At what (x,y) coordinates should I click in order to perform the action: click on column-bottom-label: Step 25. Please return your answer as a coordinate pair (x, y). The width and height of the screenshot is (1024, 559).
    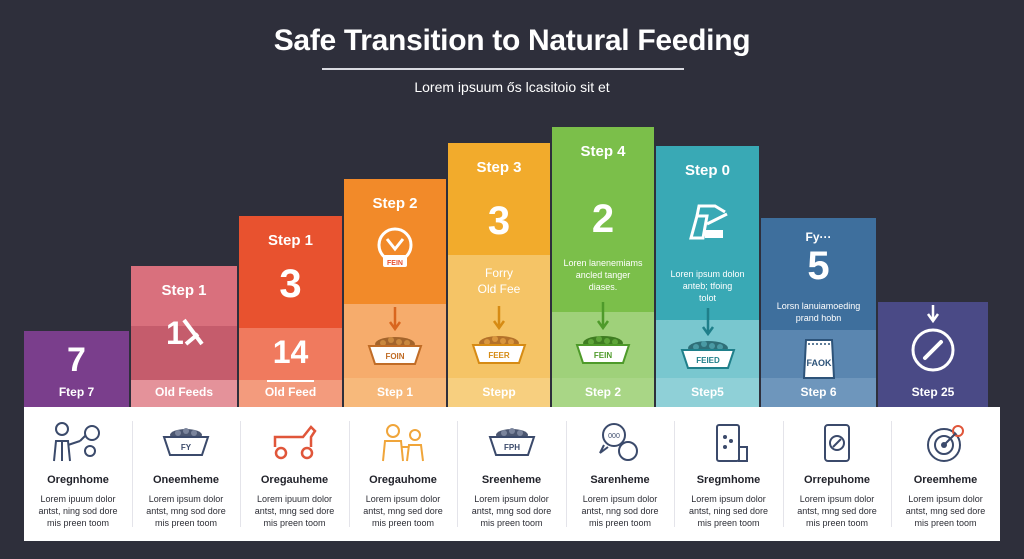
    Looking at the image, I should click on (933, 392).